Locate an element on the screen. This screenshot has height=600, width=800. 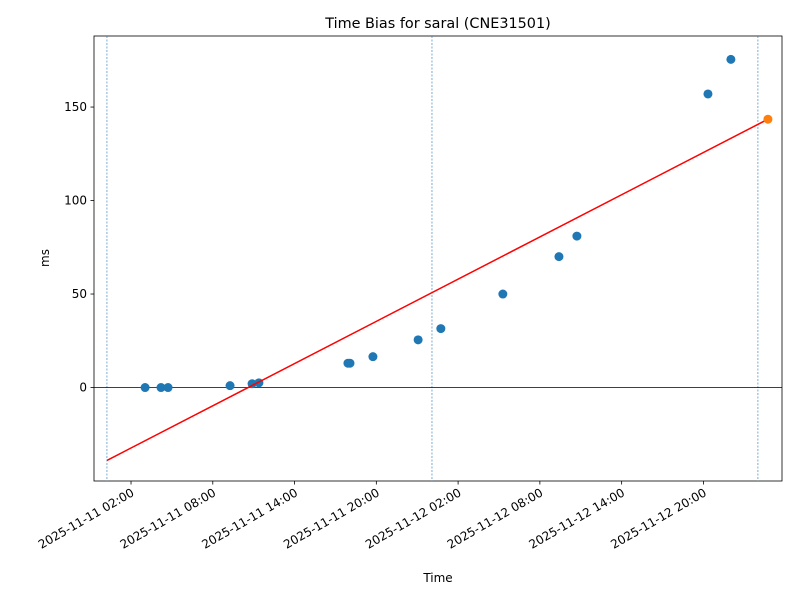
y-tick-label: 150 is located at coordinates (75, 107).